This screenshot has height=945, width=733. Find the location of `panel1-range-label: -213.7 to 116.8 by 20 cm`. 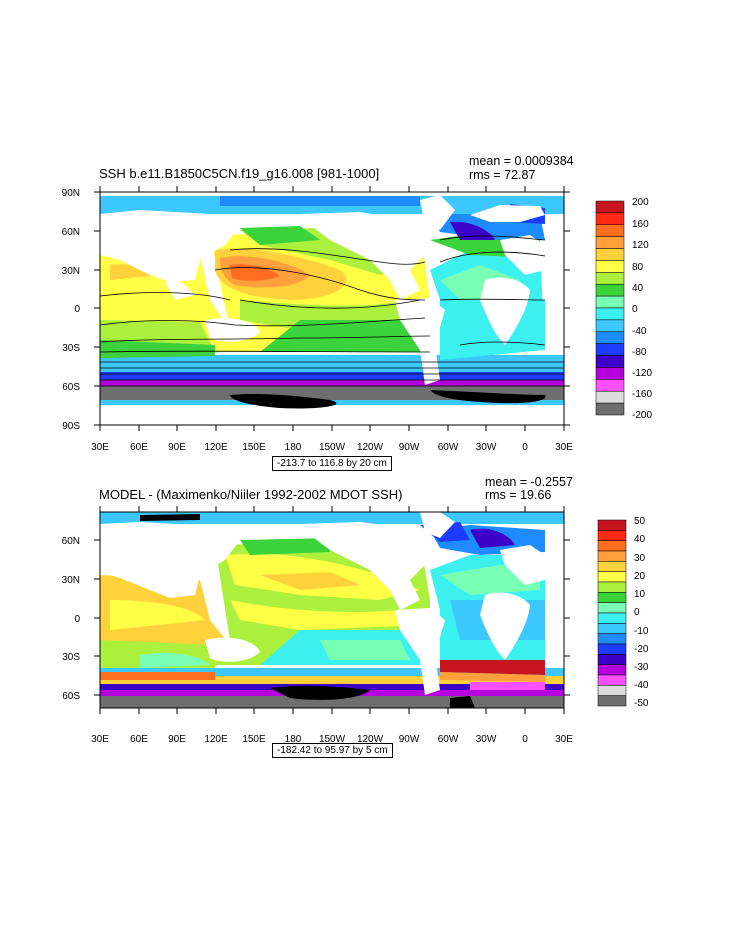

panel1-range-label: -213.7 to 116.8 by 20 cm is located at coordinates (332, 463).